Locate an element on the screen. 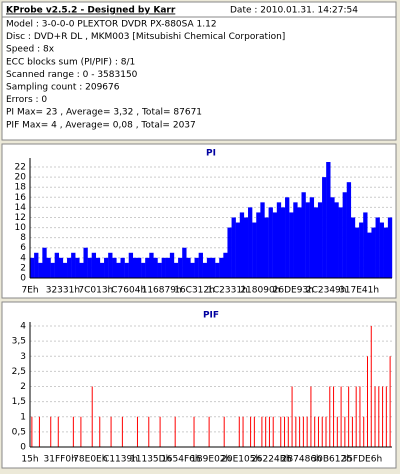 The image size is (400, 474). x-tick-label: 218090h is located at coordinates (260, 291).